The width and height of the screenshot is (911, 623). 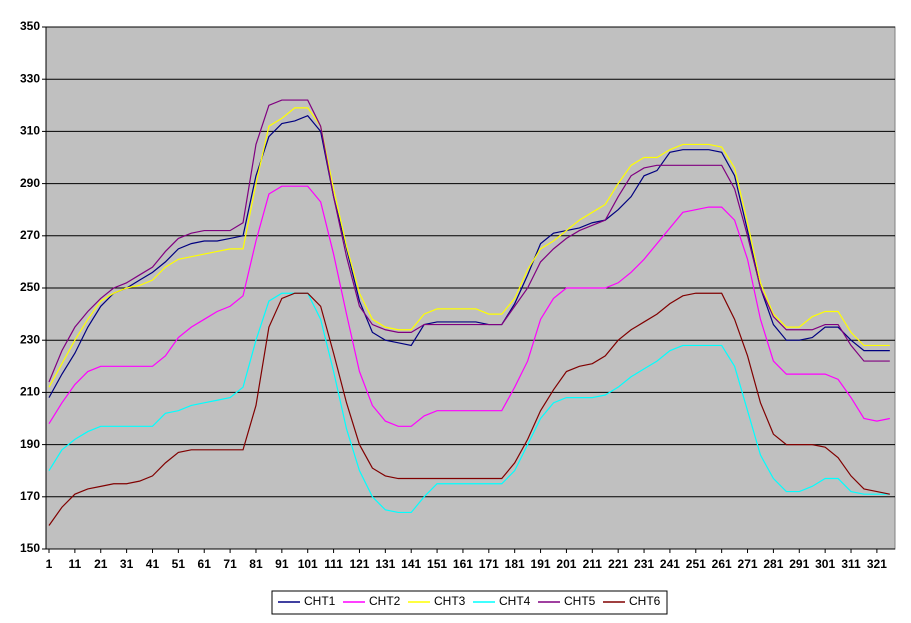 What do you see at coordinates (30, 287) in the screenshot?
I see `y-tick-label: 250` at bounding box center [30, 287].